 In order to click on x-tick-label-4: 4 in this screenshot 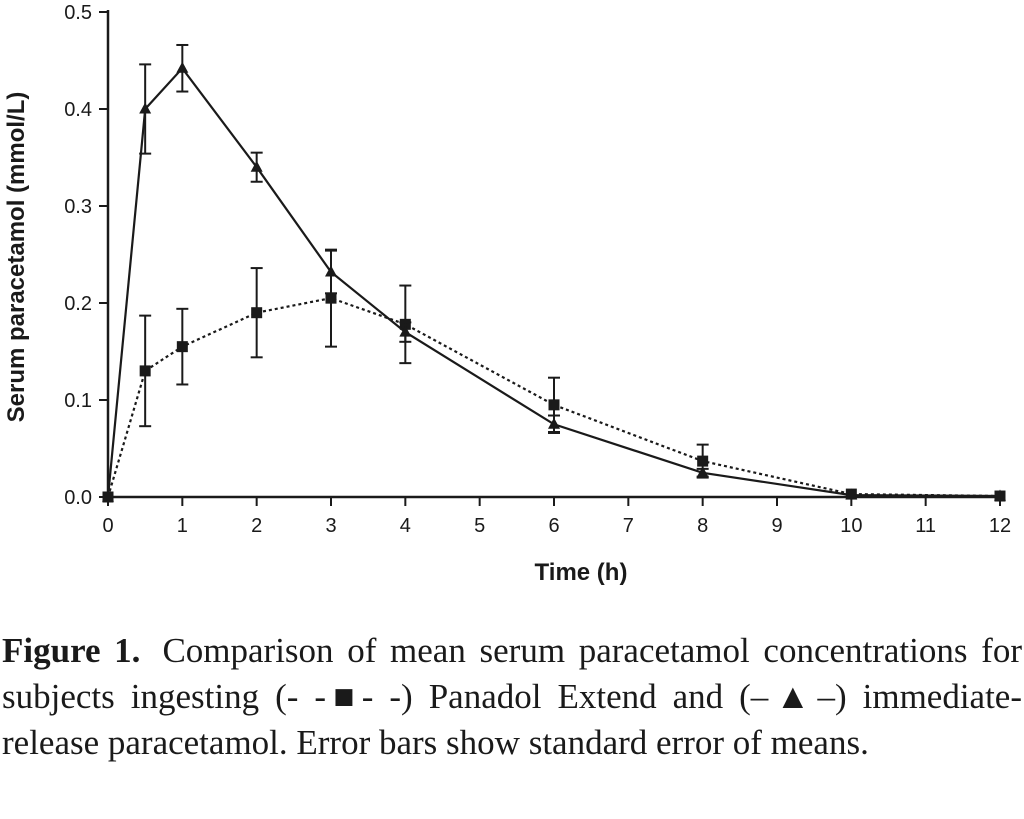, I will do `click(405, 526)`.